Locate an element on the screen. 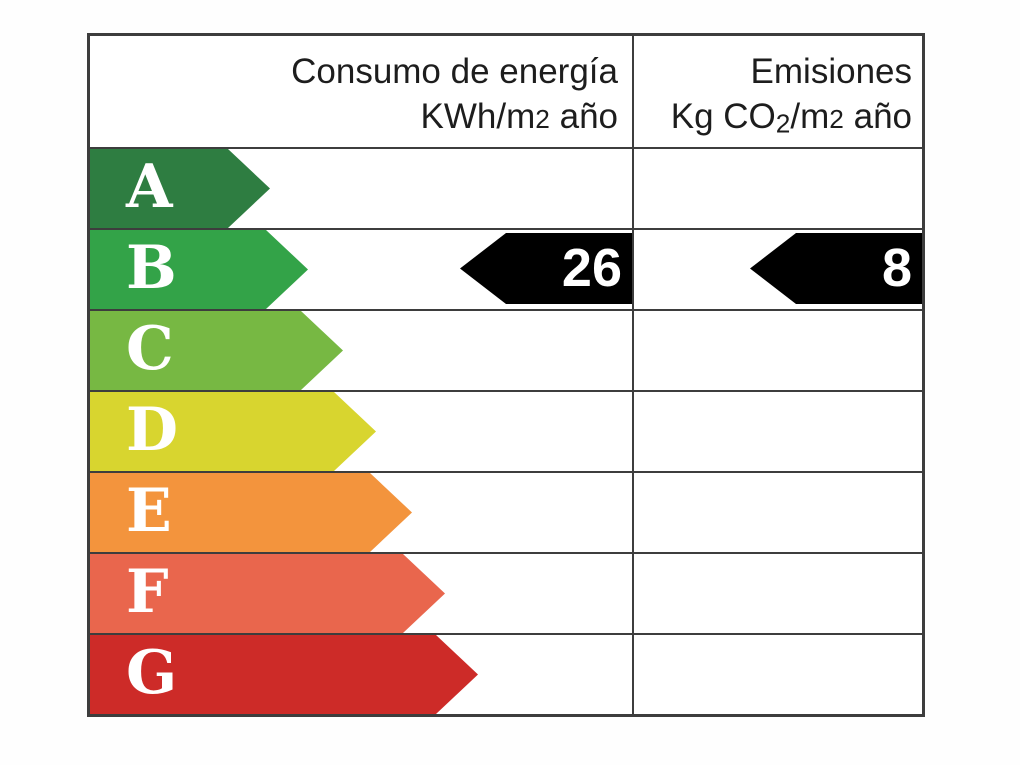 This screenshot has width=1020, height=765. rating-row-f: F is located at coordinates (506, 592).